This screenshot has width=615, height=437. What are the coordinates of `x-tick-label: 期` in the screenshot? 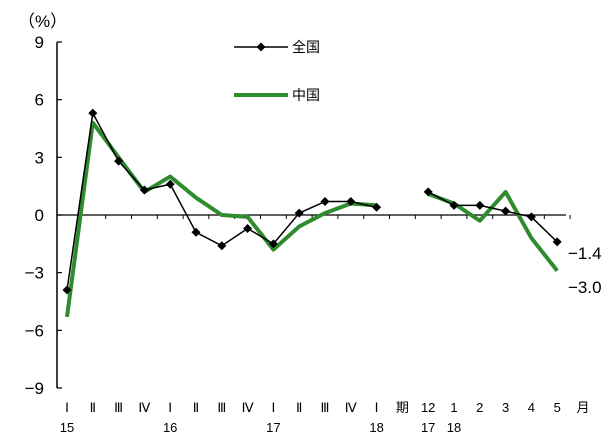 It's located at (402, 408).